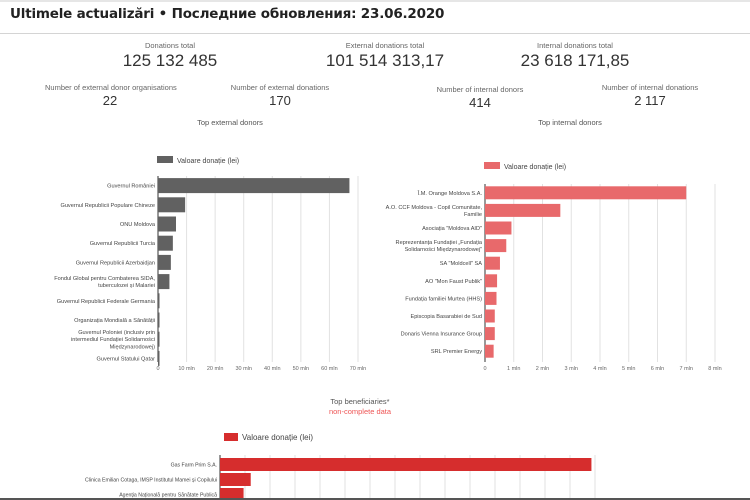 The image size is (750, 500). What do you see at coordinates (110, 100) in the screenshot?
I see `kpi-value: 22` at bounding box center [110, 100].